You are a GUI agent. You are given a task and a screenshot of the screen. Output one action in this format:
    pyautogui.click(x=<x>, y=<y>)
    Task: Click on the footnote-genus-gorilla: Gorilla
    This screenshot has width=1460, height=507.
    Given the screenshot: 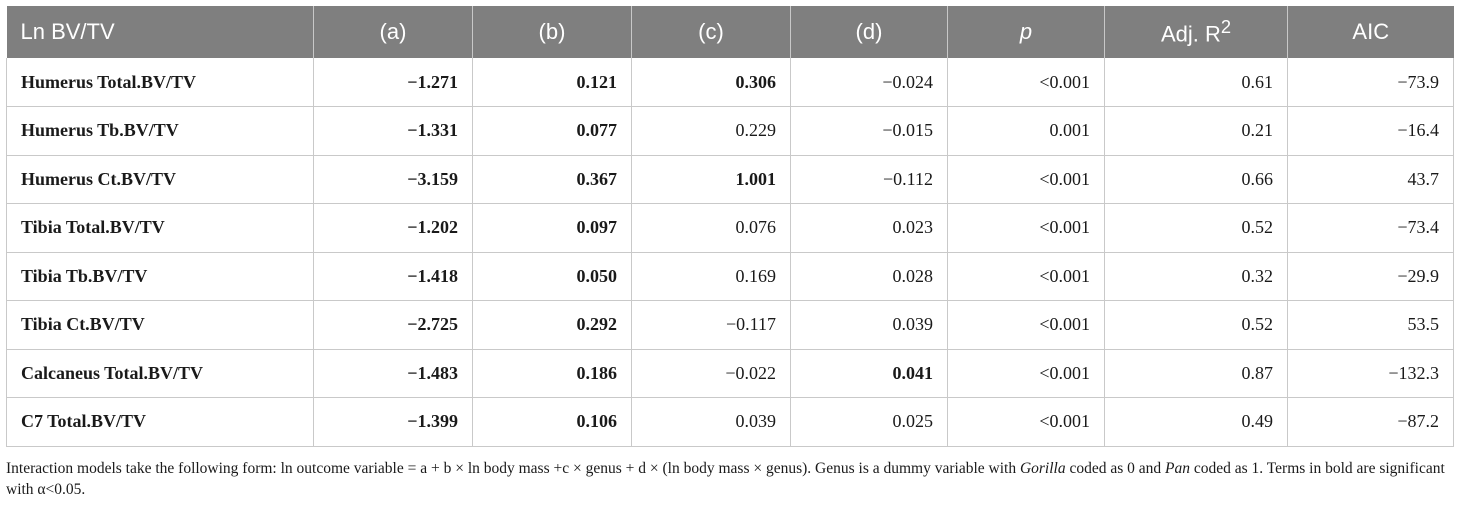 What is the action you would take?
    pyautogui.click(x=1042, y=468)
    